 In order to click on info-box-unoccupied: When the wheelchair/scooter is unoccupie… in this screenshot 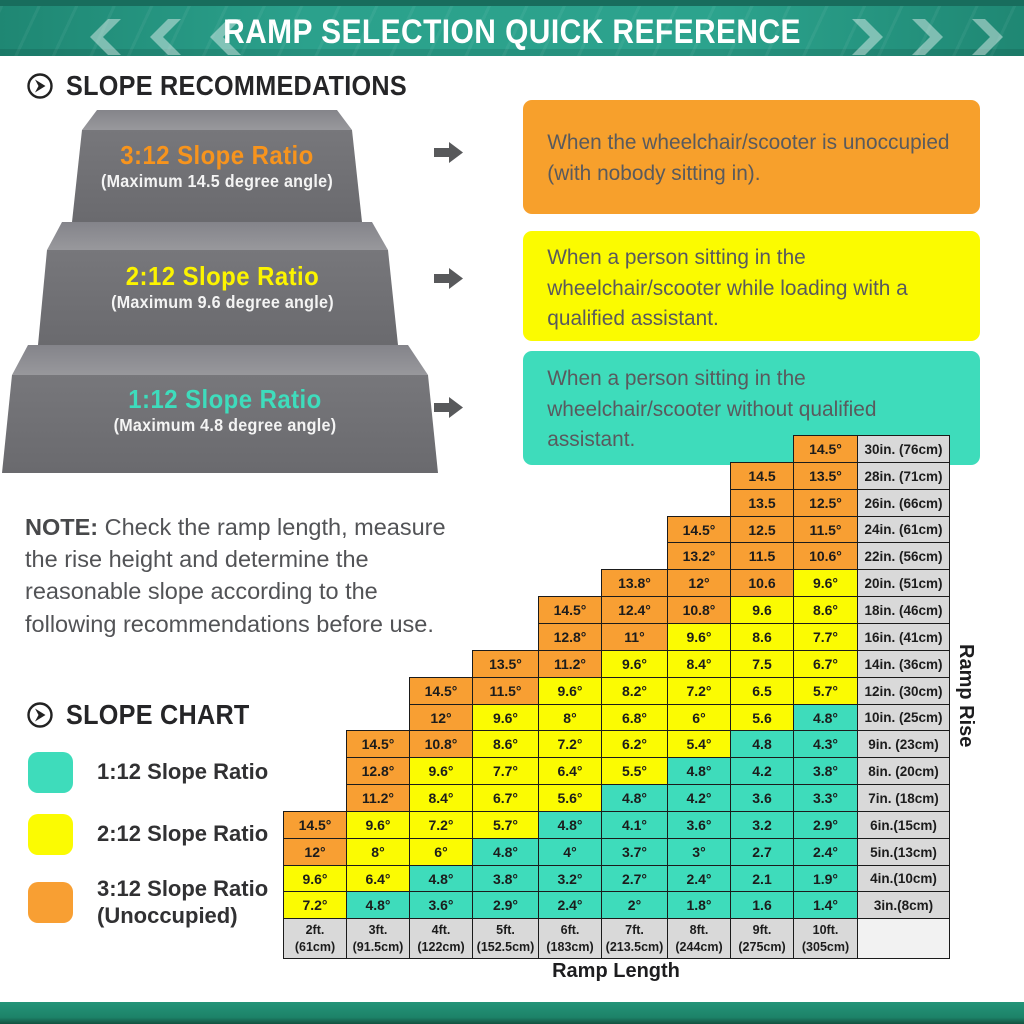, I will do `click(751, 157)`.